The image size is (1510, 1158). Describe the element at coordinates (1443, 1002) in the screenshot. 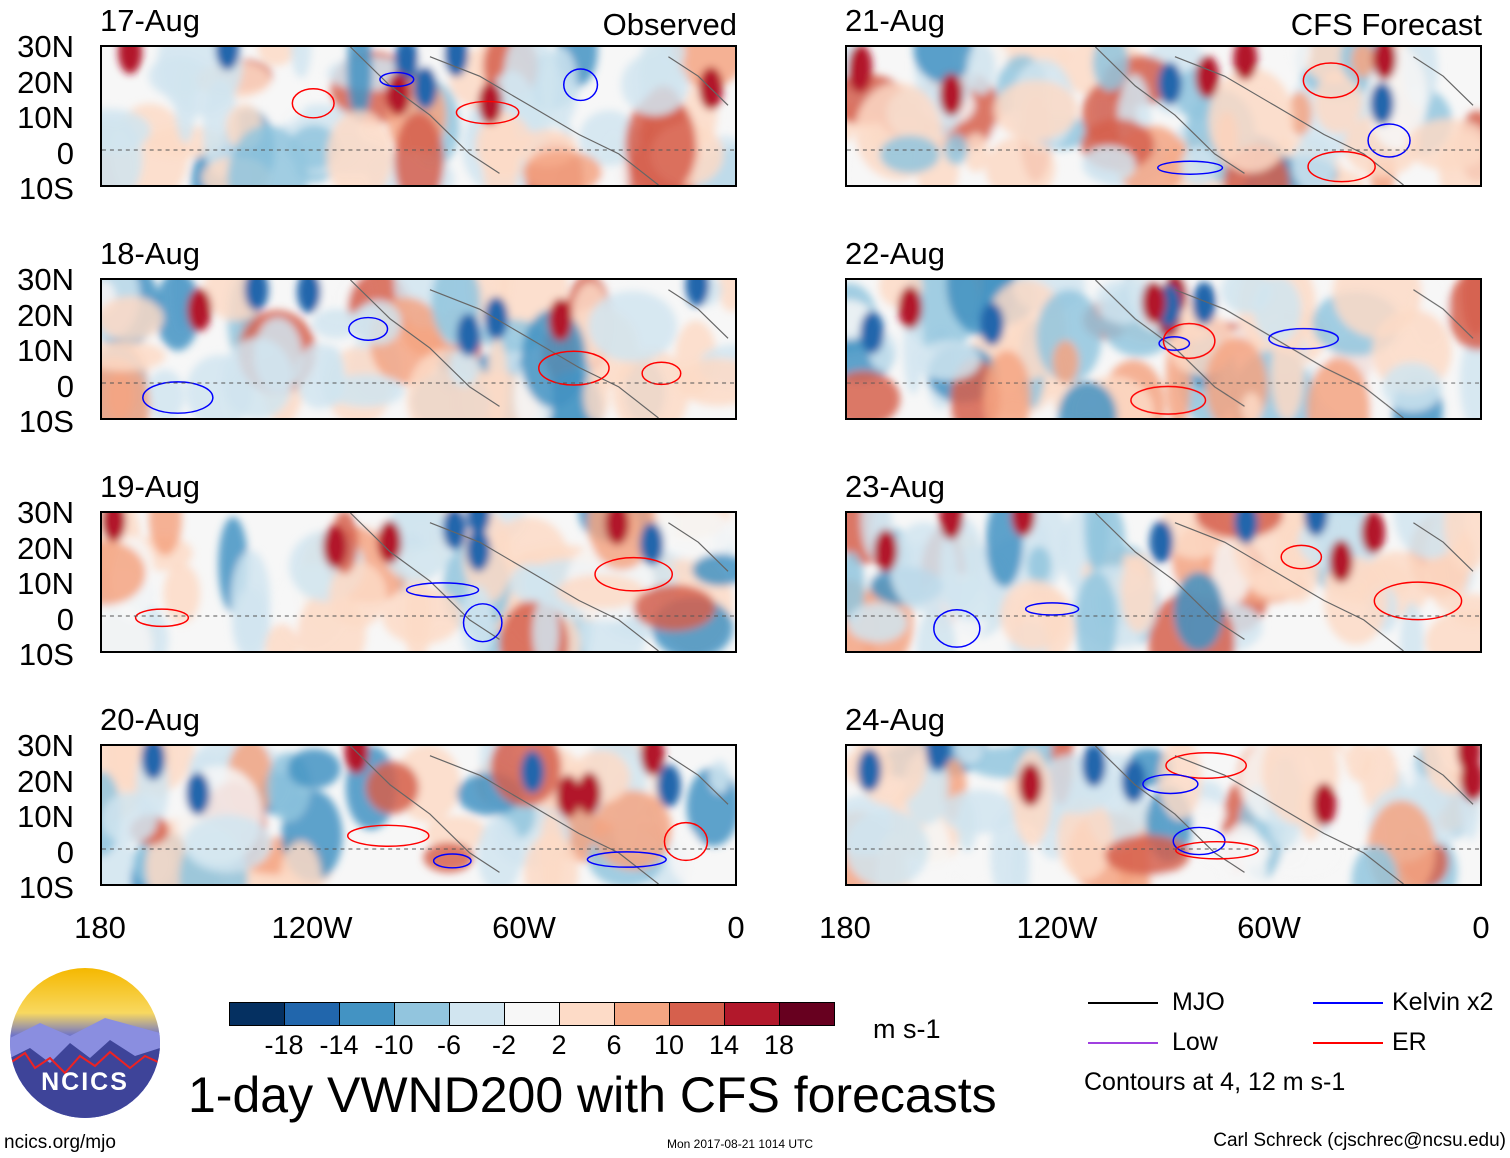

I see `legend-kelvin: Kelvin x2` at that location.